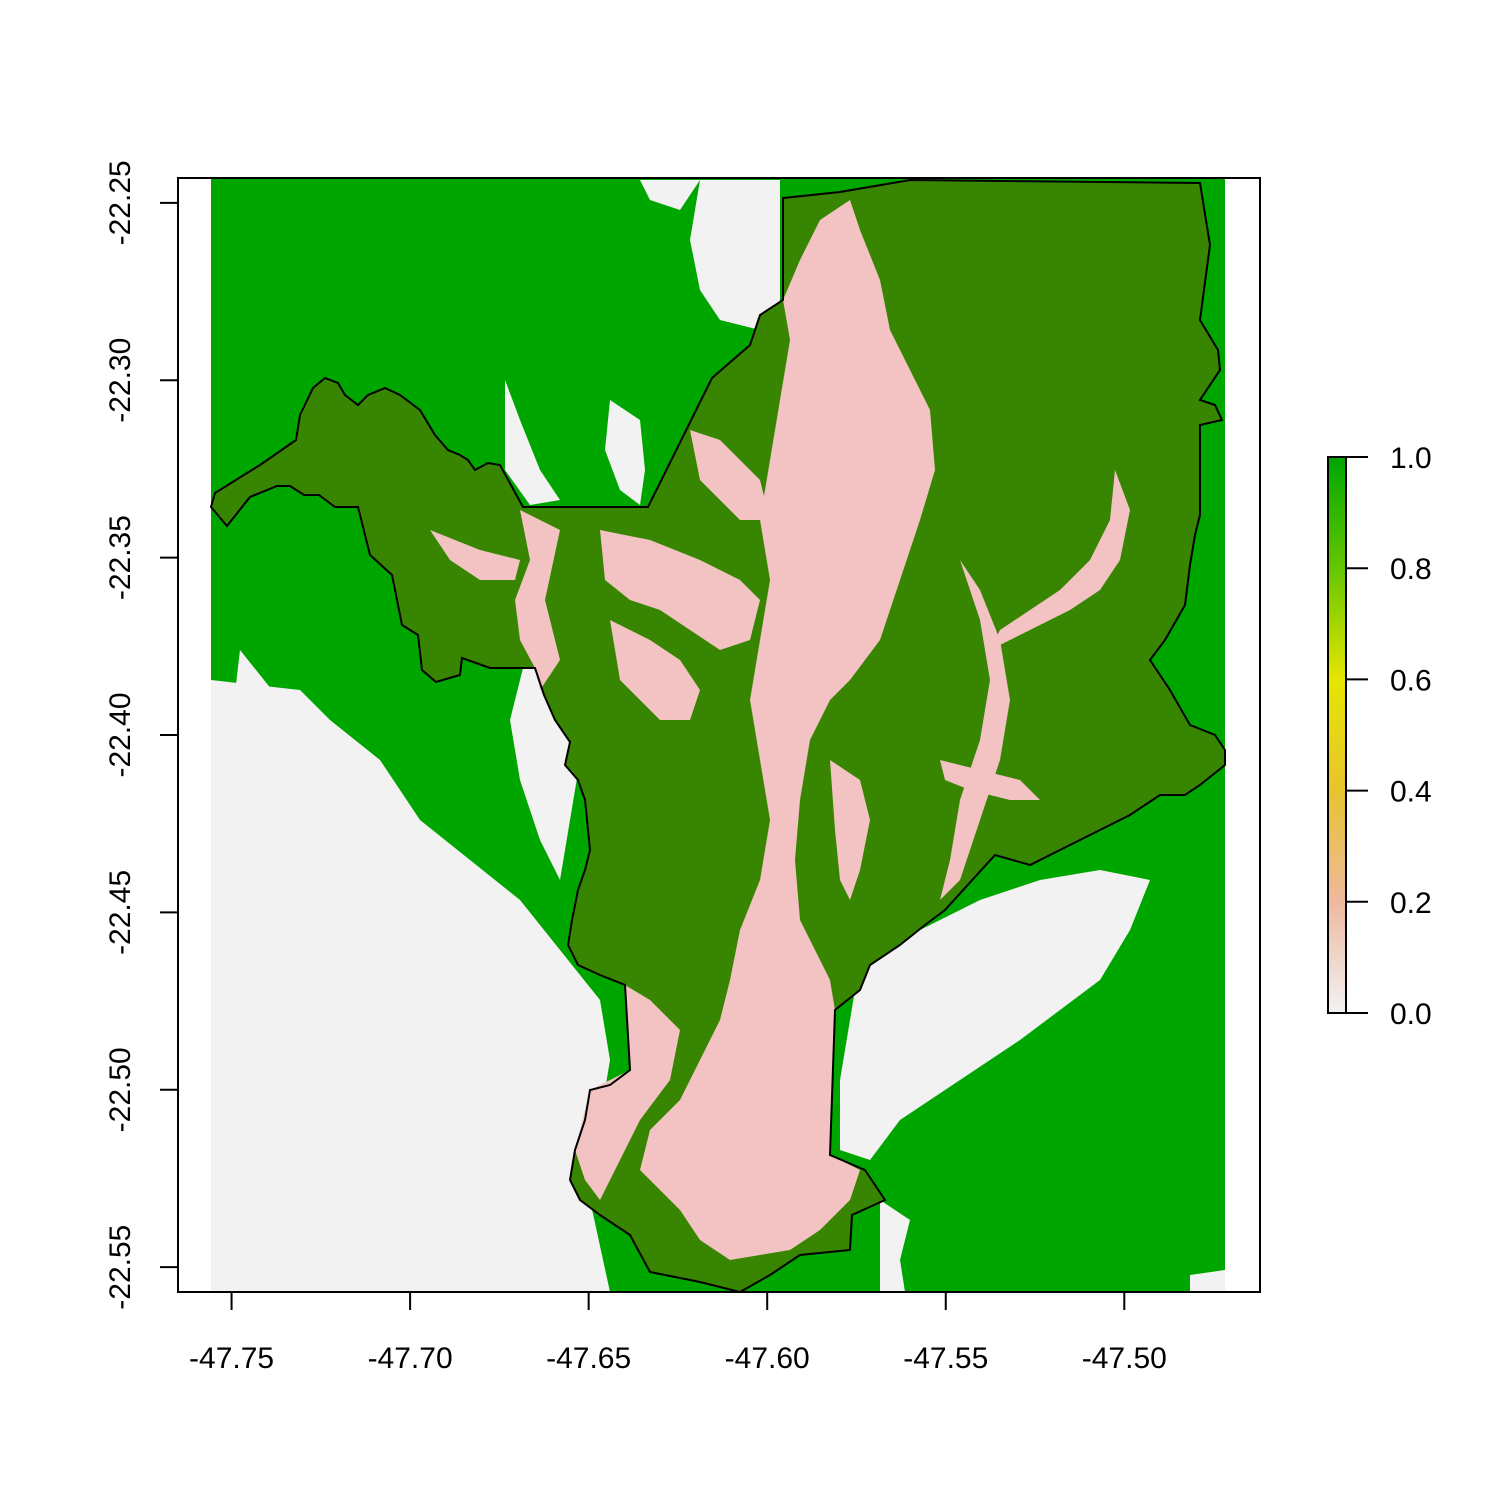 Image resolution: width=1512 pixels, height=1512 pixels. What do you see at coordinates (120, 1267) in the screenshot?
I see `y-tick-label: -22.55` at bounding box center [120, 1267].